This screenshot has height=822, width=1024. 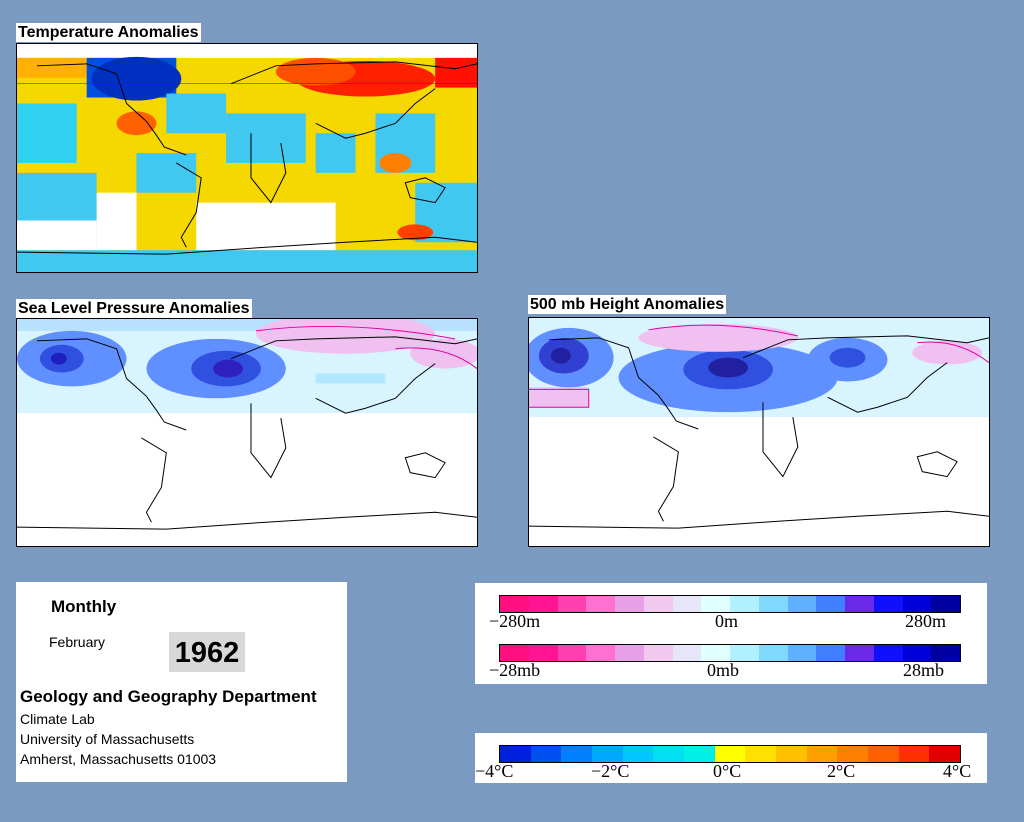 I want to click on temperature-title: Temperature Anomalies, so click(x=108, y=32).